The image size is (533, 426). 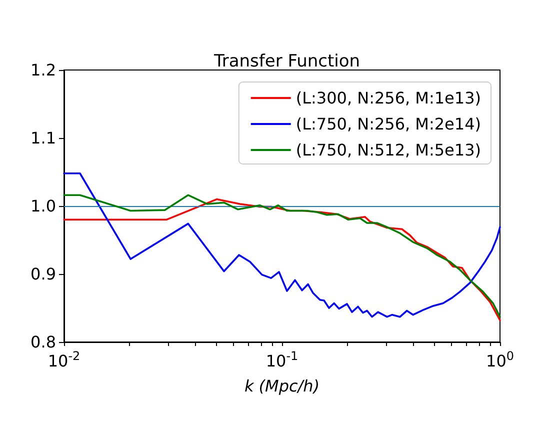 I want to click on y-tick-label: 0.9, so click(x=43, y=274).